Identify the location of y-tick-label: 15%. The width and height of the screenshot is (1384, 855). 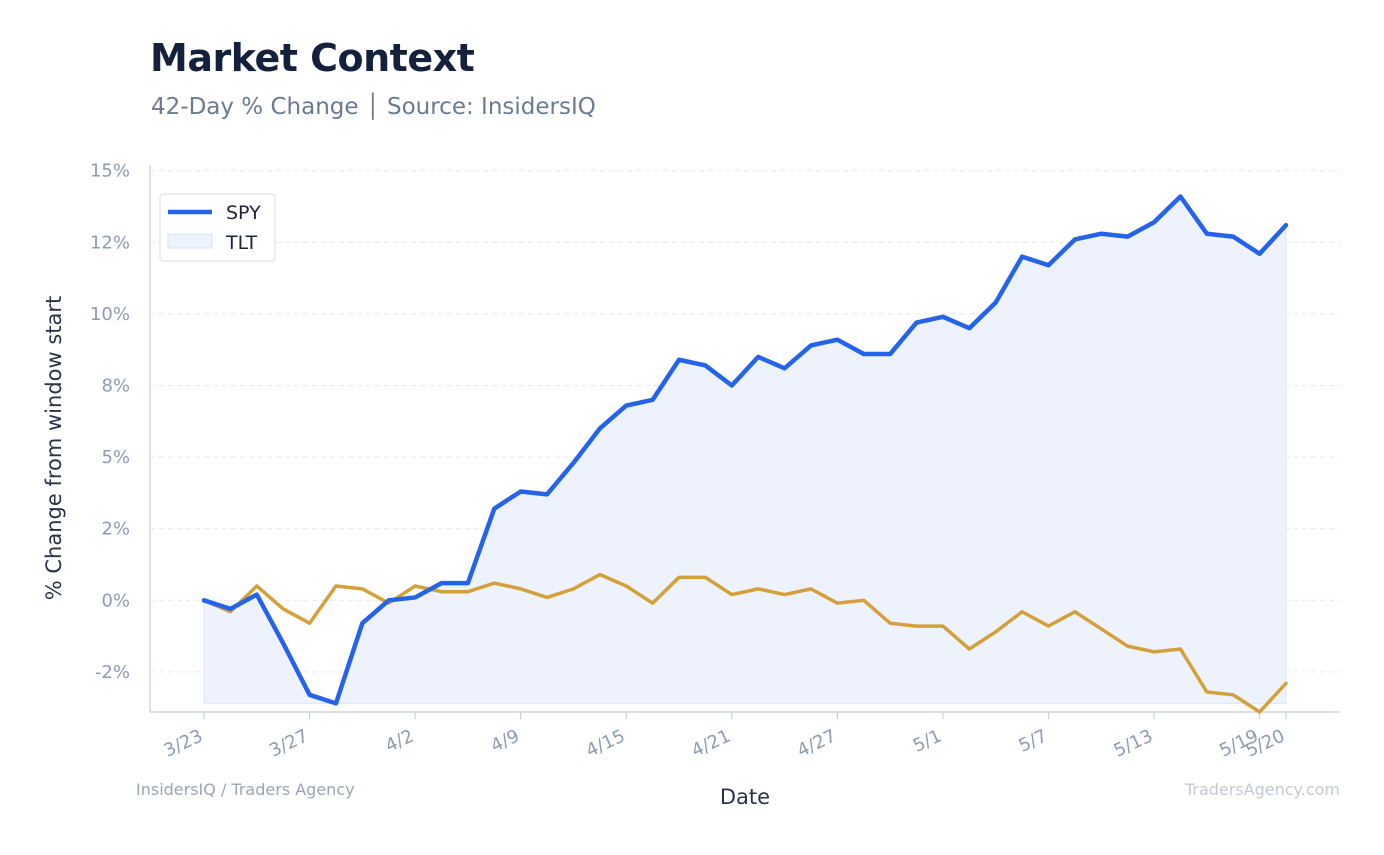
(110, 171).